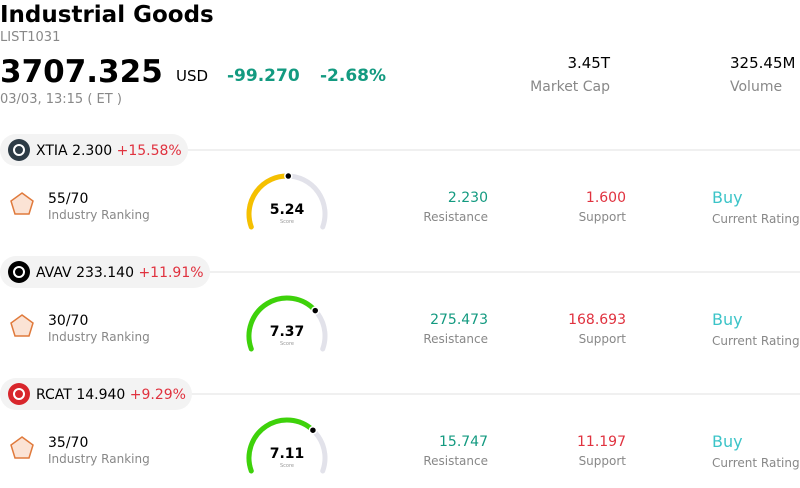  I want to click on ticker-price: 233.140, so click(105, 273).